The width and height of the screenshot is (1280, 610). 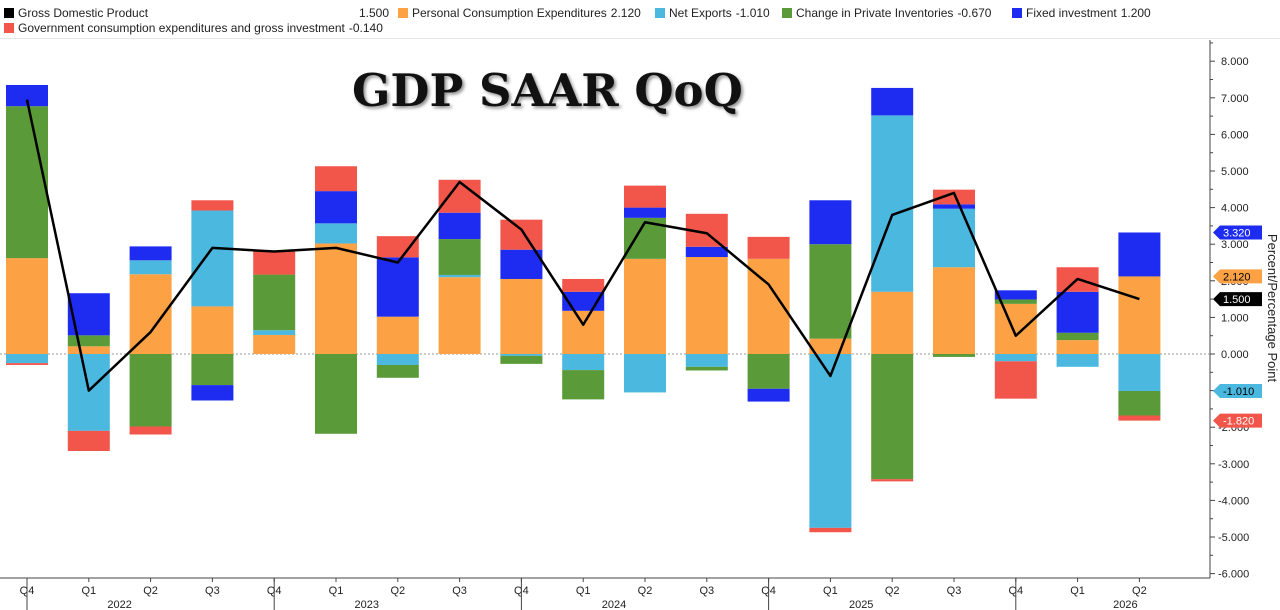 I want to click on y-tick-label: -3.000, so click(x=1233, y=465).